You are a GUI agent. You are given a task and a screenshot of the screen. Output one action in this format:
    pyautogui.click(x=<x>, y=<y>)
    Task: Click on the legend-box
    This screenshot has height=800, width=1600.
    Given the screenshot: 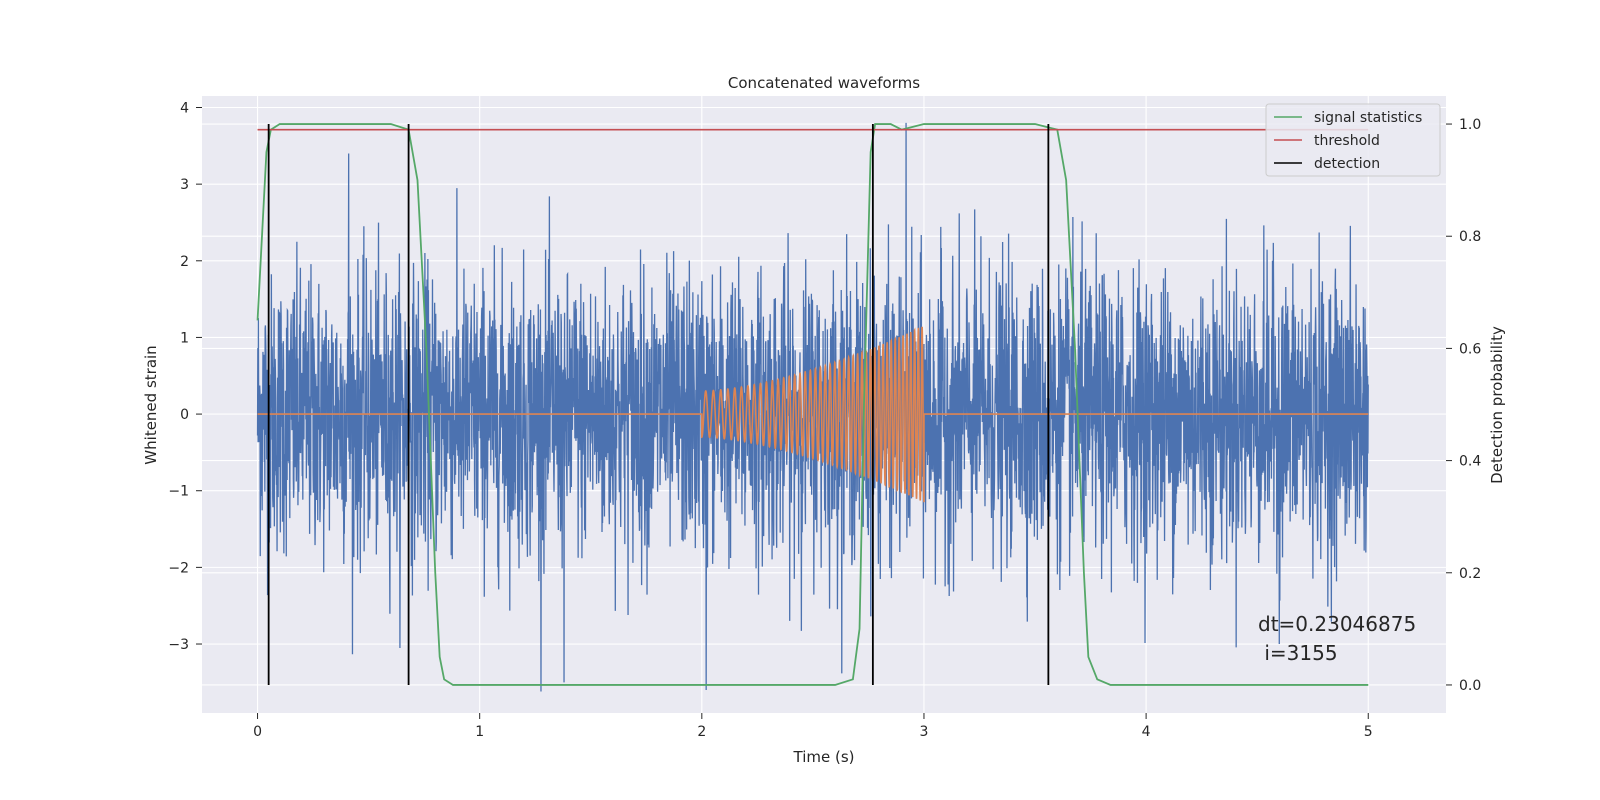 What is the action you would take?
    pyautogui.click(x=1353, y=140)
    